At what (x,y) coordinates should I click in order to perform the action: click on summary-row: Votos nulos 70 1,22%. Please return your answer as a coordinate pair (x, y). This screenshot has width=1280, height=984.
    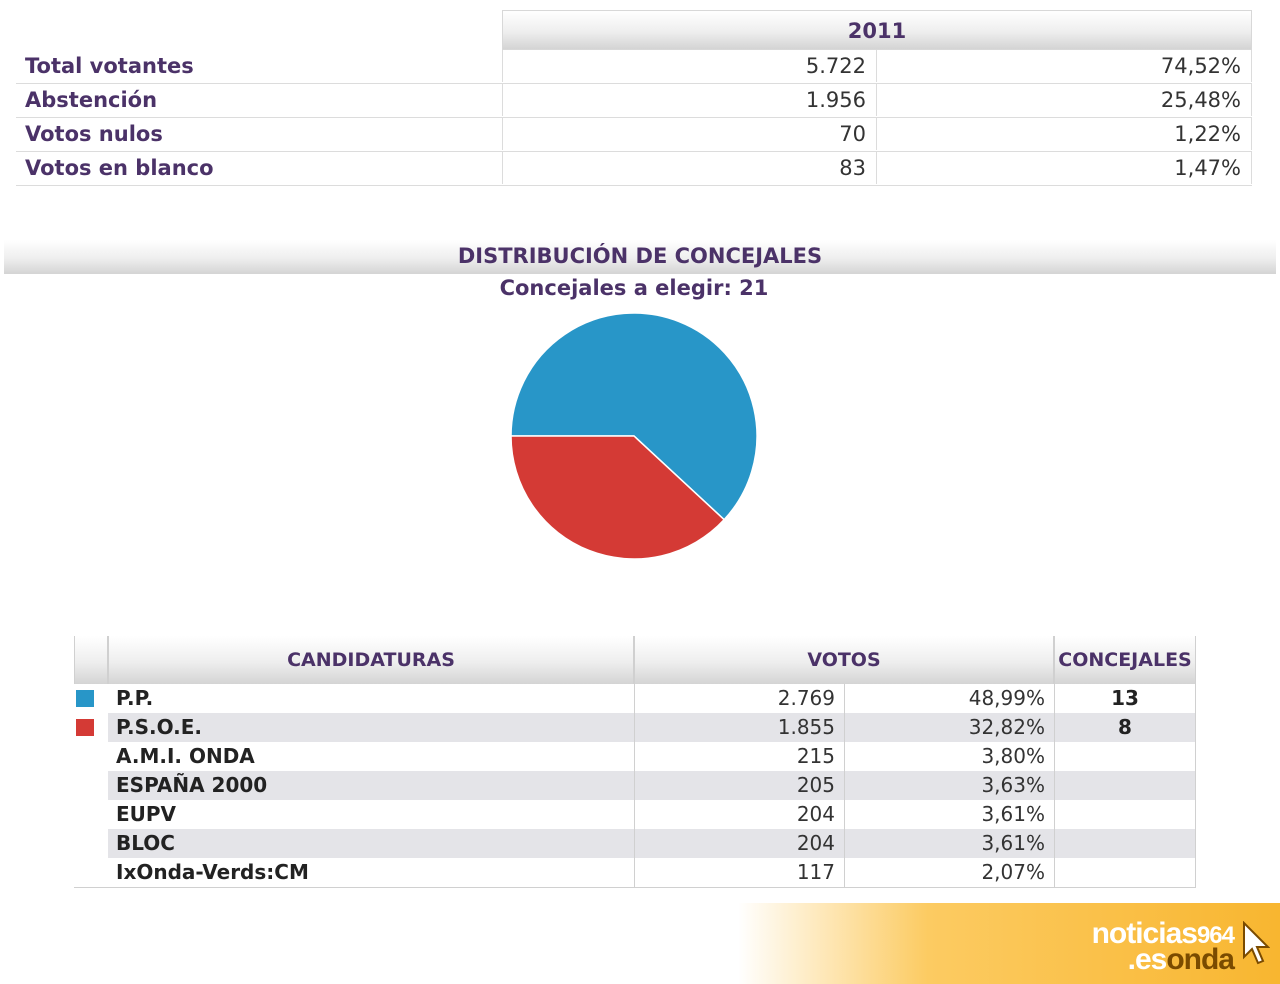
    Looking at the image, I should click on (634, 135).